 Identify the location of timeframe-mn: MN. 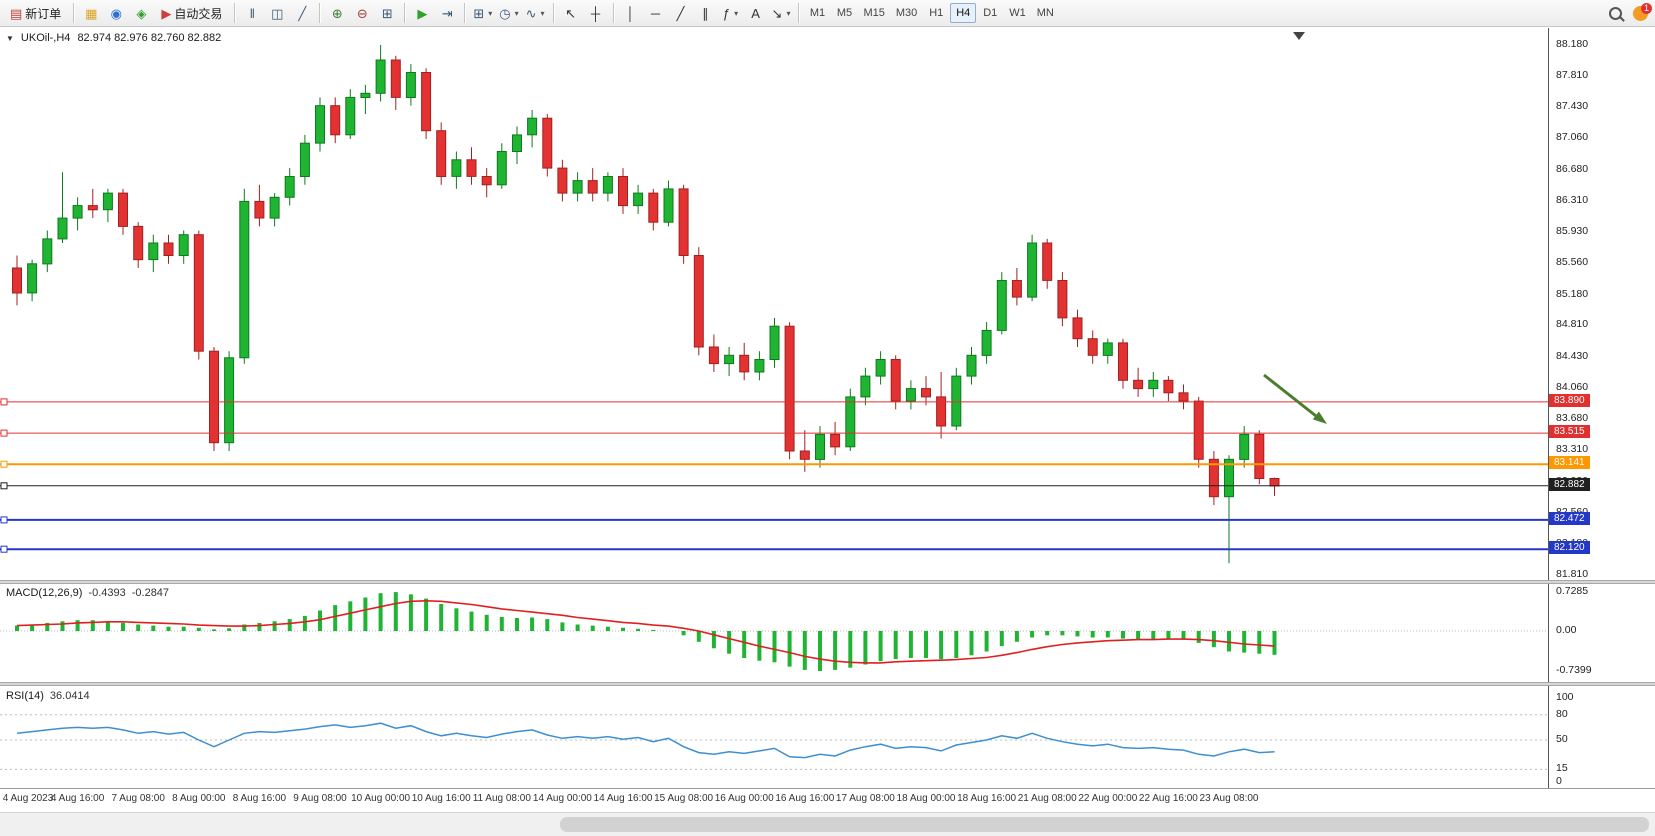
(1045, 13).